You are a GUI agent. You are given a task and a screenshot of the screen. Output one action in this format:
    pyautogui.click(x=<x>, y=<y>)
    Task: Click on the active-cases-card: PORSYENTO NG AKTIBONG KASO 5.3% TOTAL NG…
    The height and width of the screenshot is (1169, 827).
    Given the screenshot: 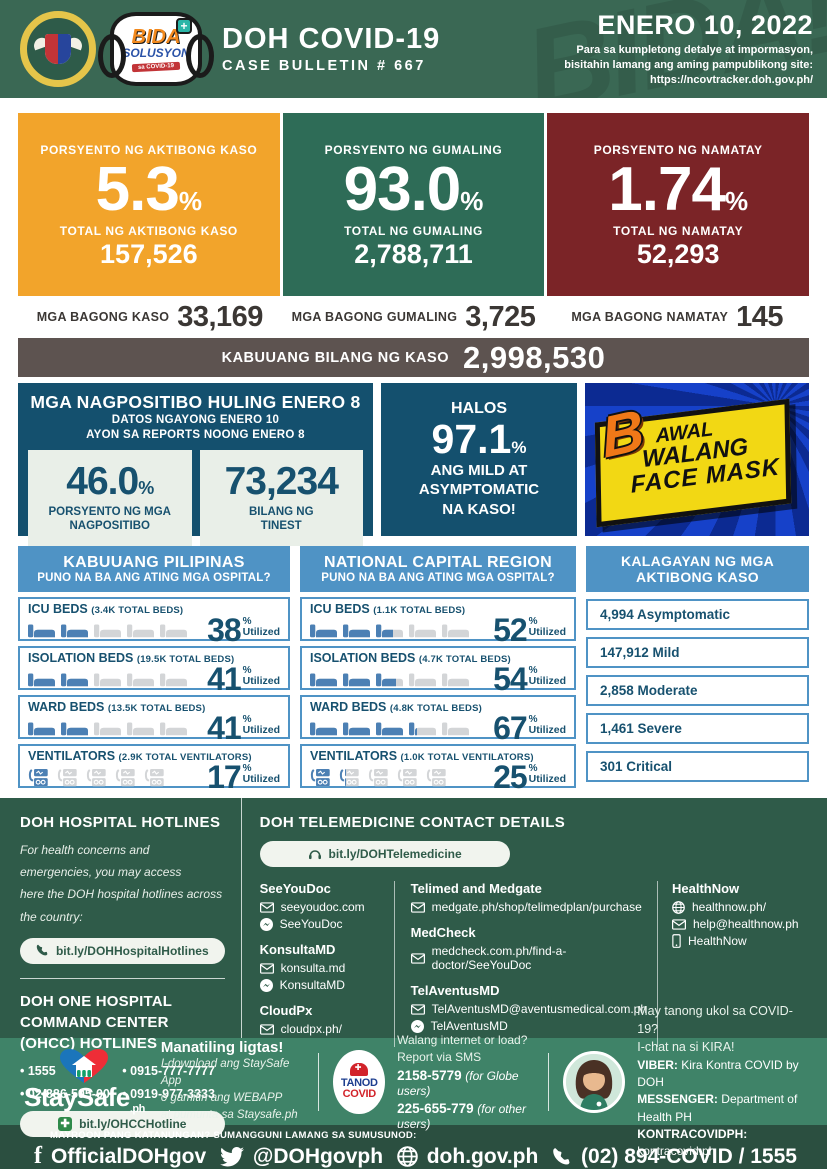 What is the action you would take?
    pyautogui.click(x=149, y=204)
    